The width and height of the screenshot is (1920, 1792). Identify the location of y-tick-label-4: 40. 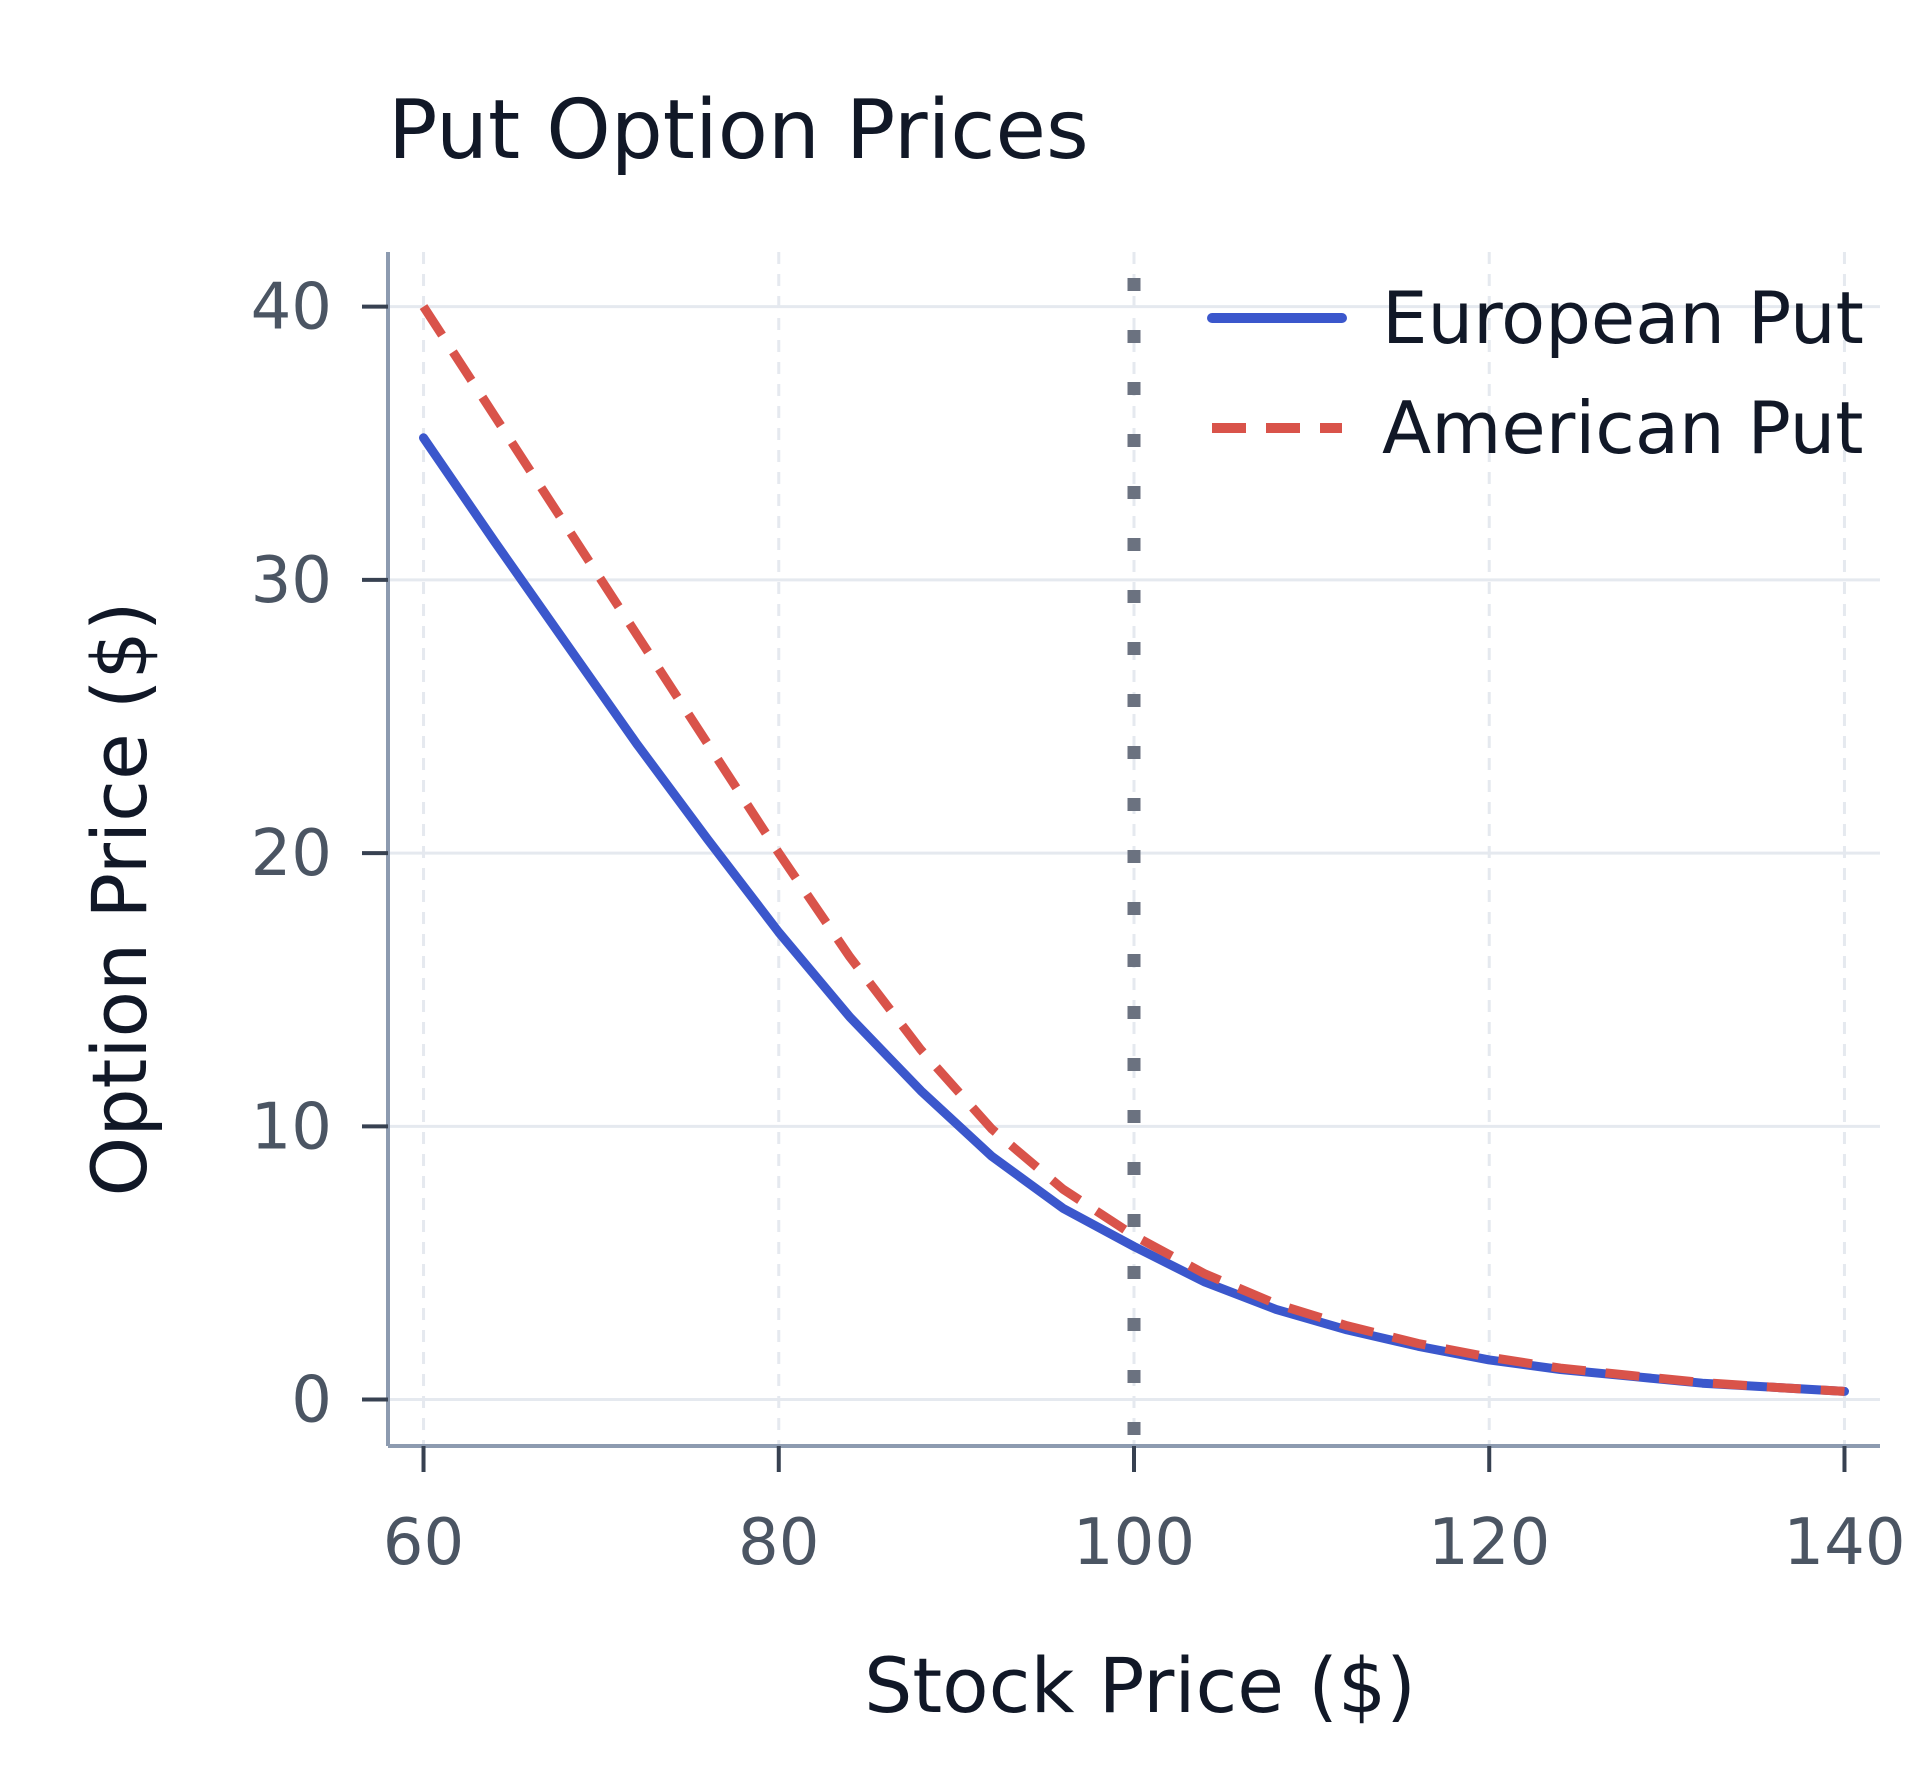
(291, 308).